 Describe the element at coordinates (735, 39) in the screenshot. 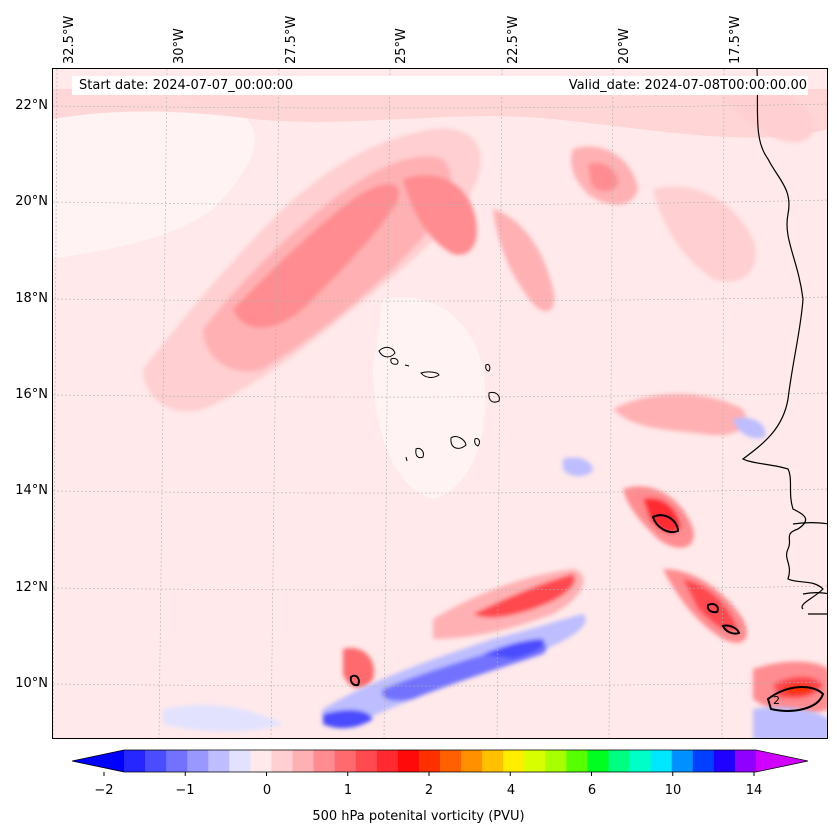

I see `lon-label-17-5w: 17.5°W` at that location.